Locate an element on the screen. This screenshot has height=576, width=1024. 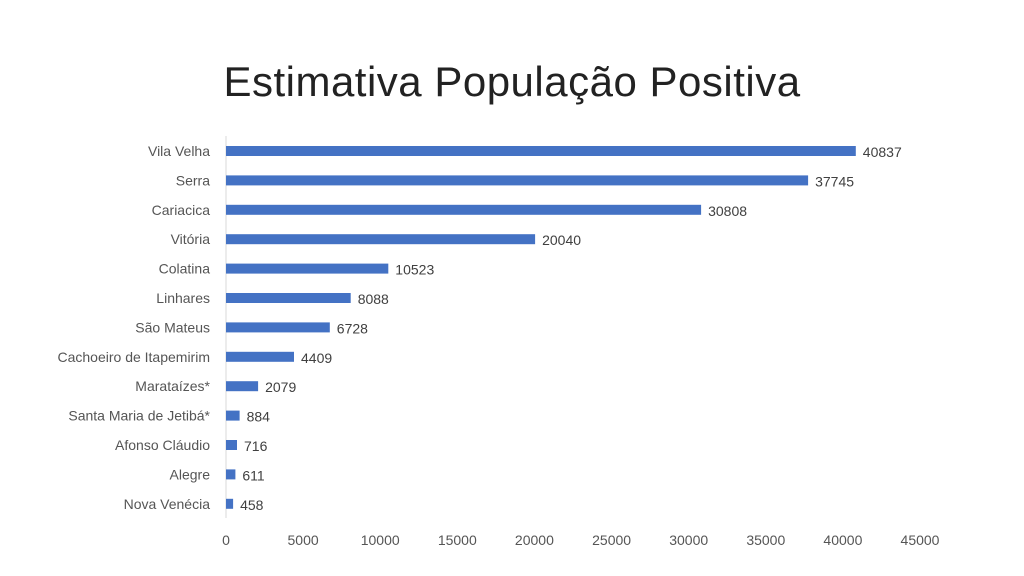
value-label: 10523 is located at coordinates (414, 270).